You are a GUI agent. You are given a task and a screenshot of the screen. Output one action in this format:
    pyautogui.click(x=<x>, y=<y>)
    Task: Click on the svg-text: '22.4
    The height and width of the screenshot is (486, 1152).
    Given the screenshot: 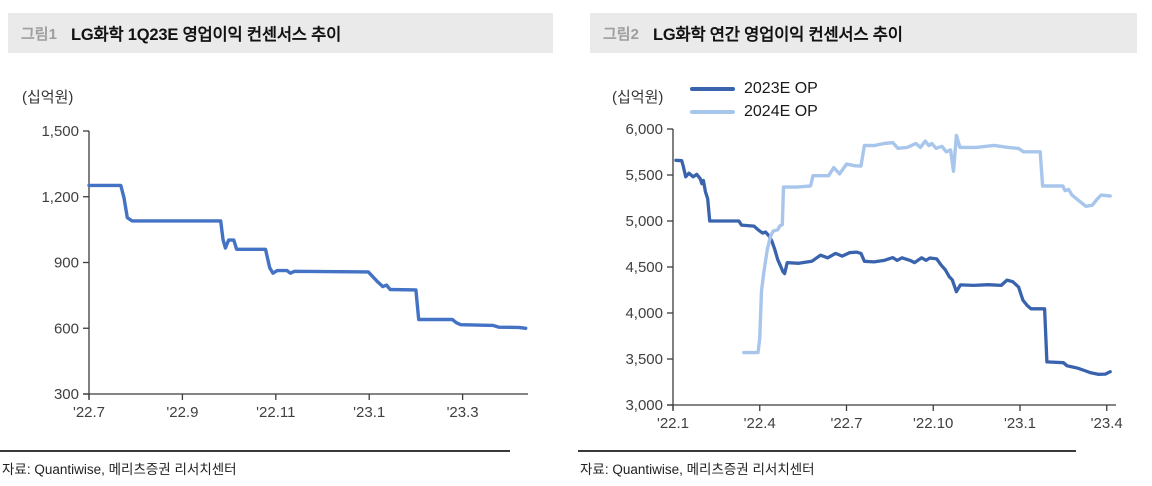 What is the action you would take?
    pyautogui.click(x=760, y=423)
    